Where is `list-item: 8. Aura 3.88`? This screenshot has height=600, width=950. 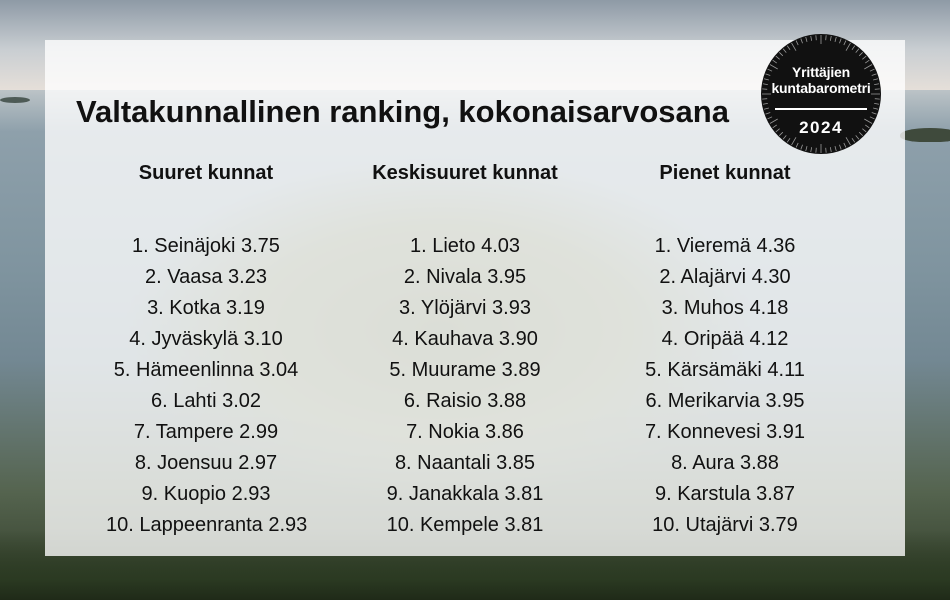
list-item: 8. Aura 3.88 is located at coordinates (725, 463).